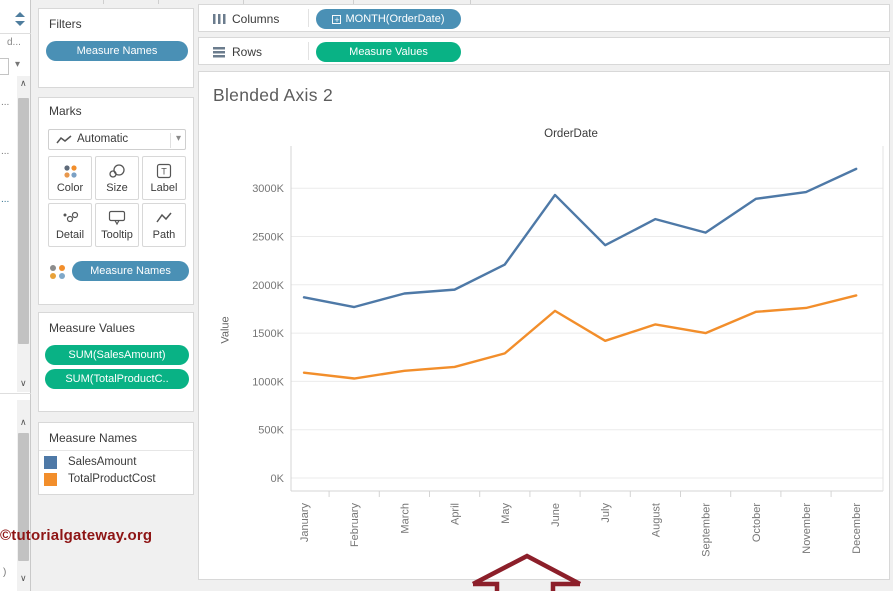 The width and height of the screenshot is (893, 591). What do you see at coordinates (57, 272) in the screenshot?
I see `measure-names-dots-icon` at bounding box center [57, 272].